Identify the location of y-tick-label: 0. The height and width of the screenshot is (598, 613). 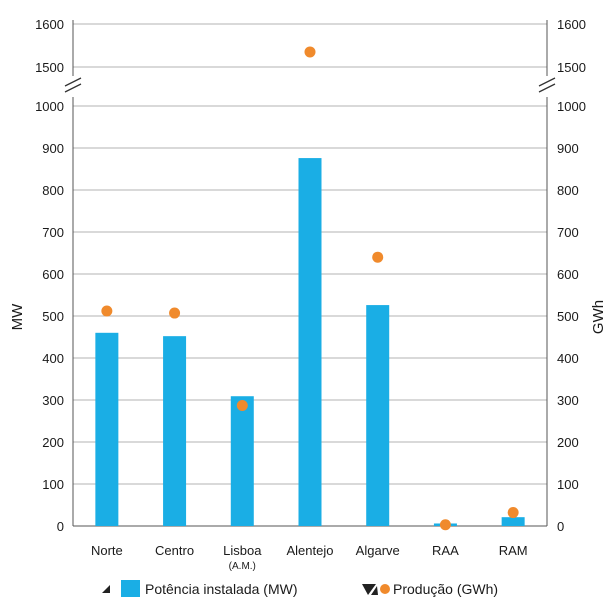
(60, 526).